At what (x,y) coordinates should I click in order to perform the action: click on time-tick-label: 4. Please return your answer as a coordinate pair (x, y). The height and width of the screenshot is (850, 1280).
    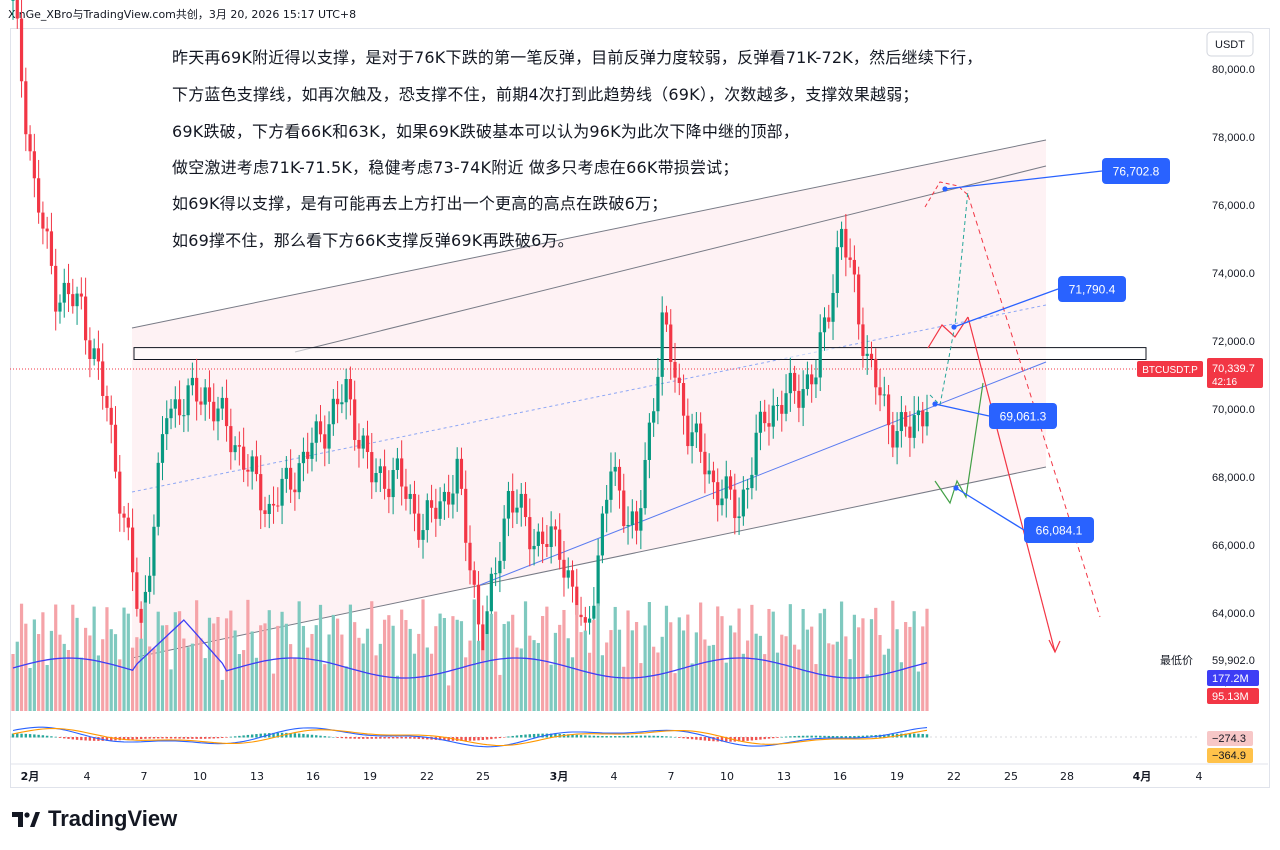
    Looking at the image, I should click on (87, 776).